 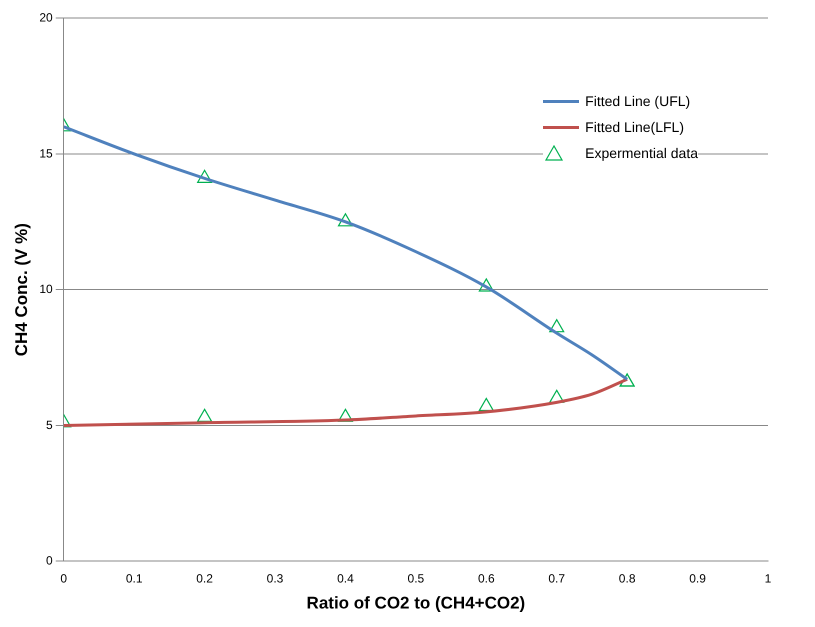 I want to click on y-tick-label: 20, so click(x=46, y=17).